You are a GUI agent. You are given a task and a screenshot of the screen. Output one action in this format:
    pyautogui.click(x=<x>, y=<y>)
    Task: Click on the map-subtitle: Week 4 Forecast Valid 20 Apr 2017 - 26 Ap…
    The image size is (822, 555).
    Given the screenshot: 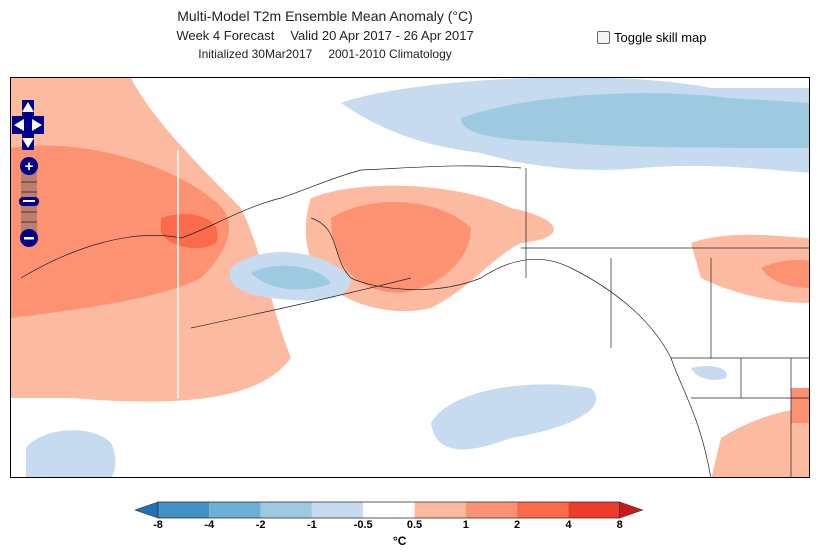 What is the action you would take?
    pyautogui.click(x=325, y=35)
    